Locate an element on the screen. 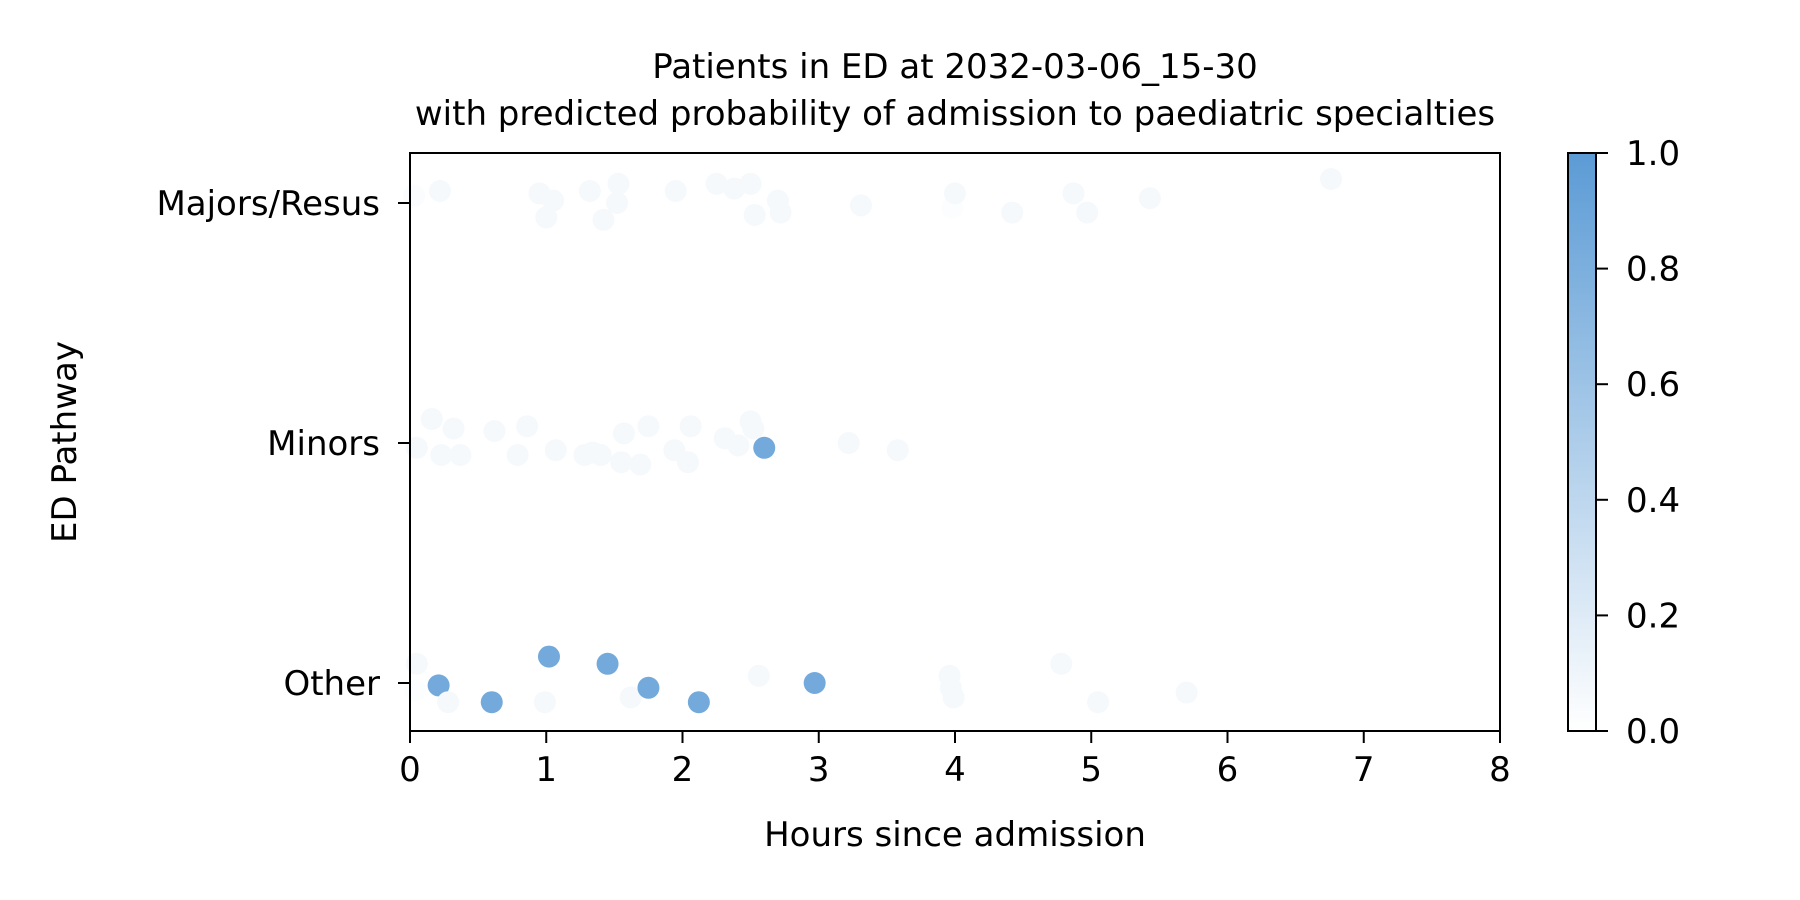  chart-title: Patients in ED at 2032-03-06_15-30 is located at coordinates (955, 67).